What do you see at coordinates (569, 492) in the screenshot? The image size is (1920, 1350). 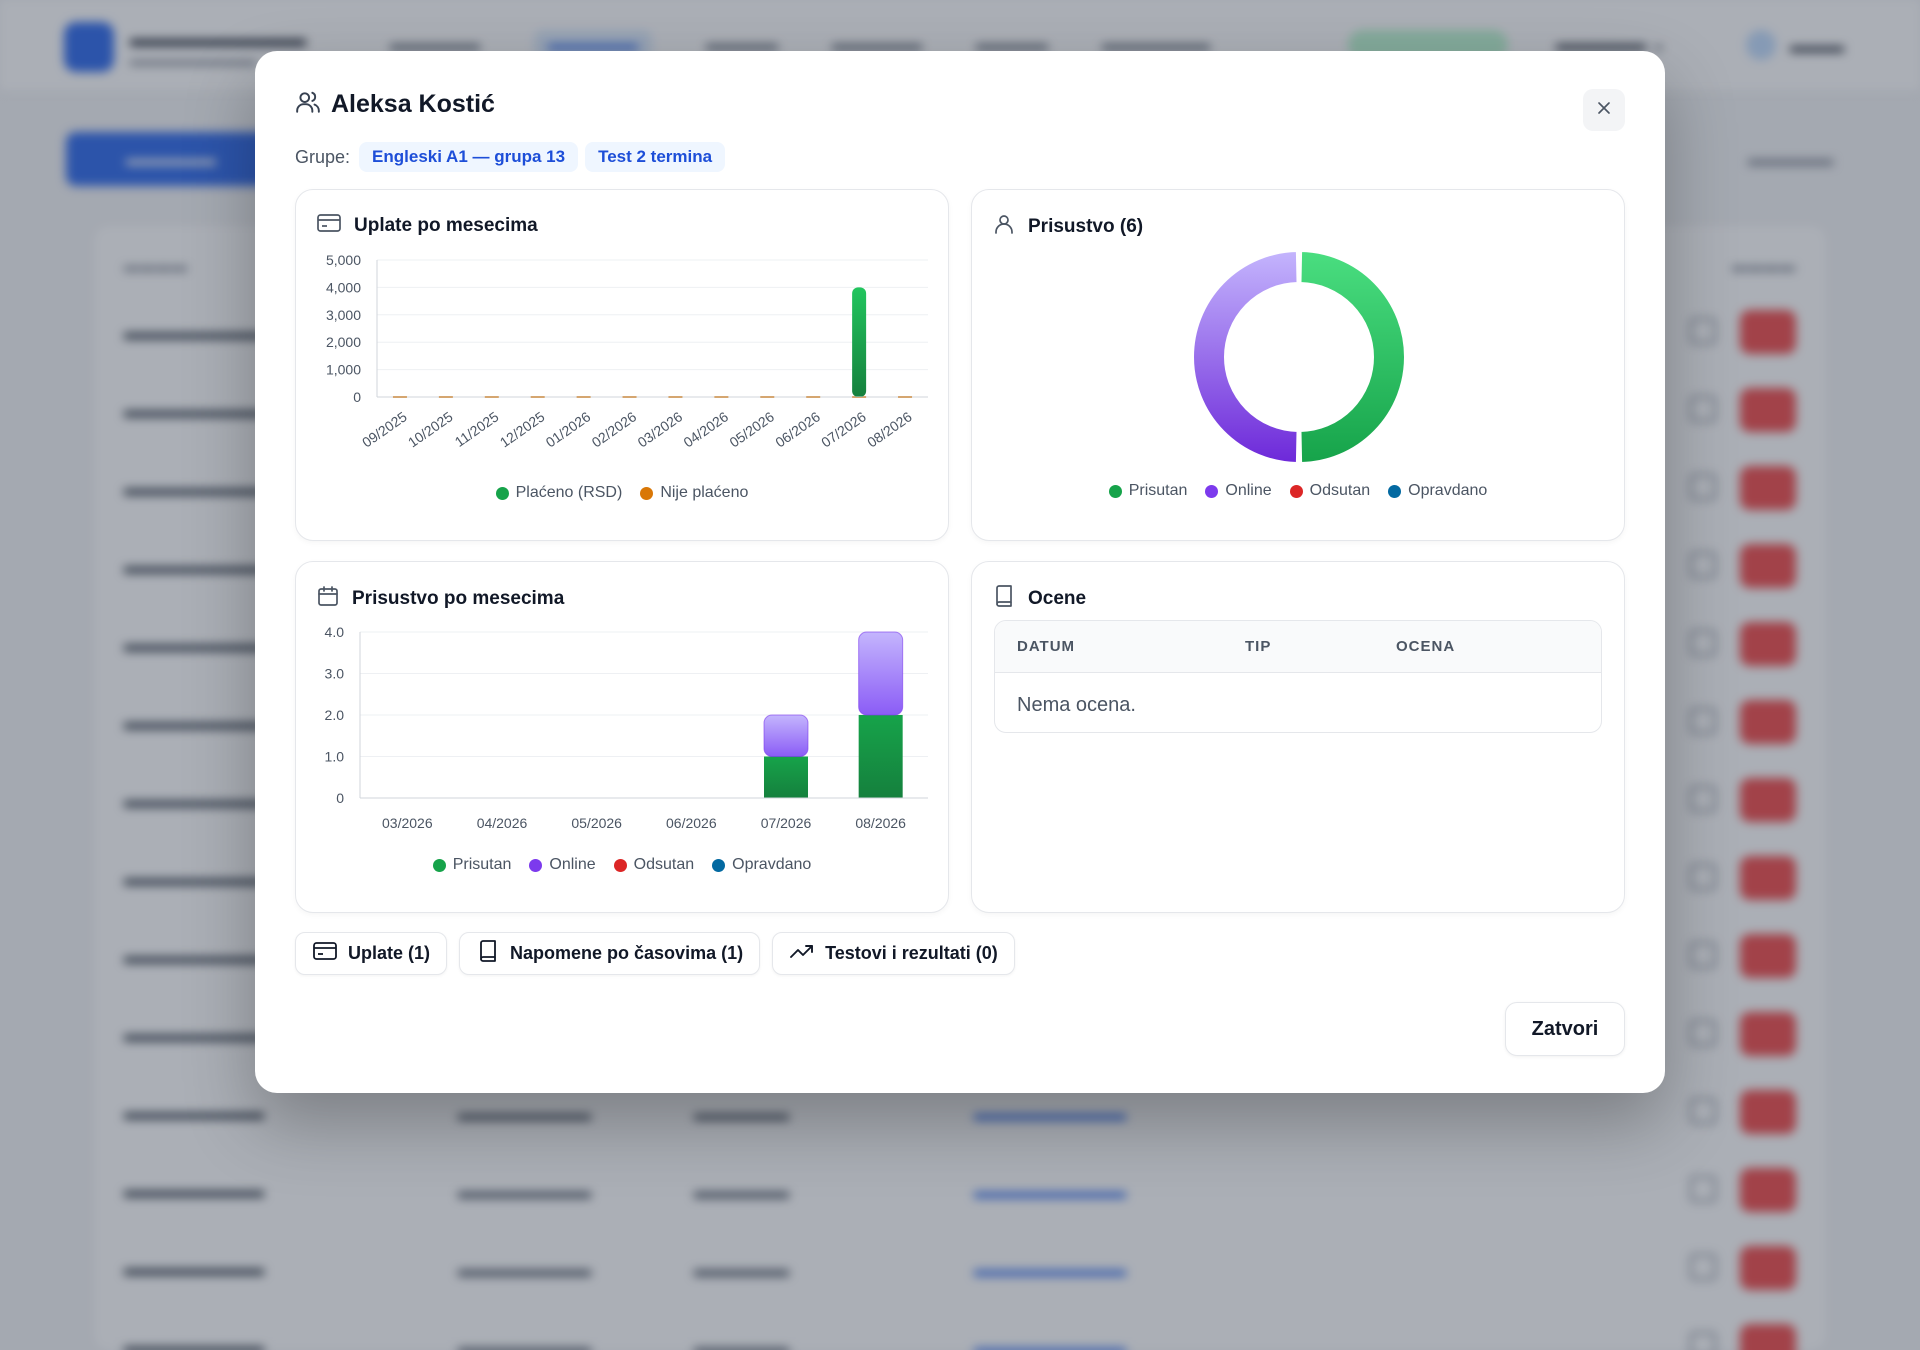 I see `legend-label: Plaćeno (RSD)` at bounding box center [569, 492].